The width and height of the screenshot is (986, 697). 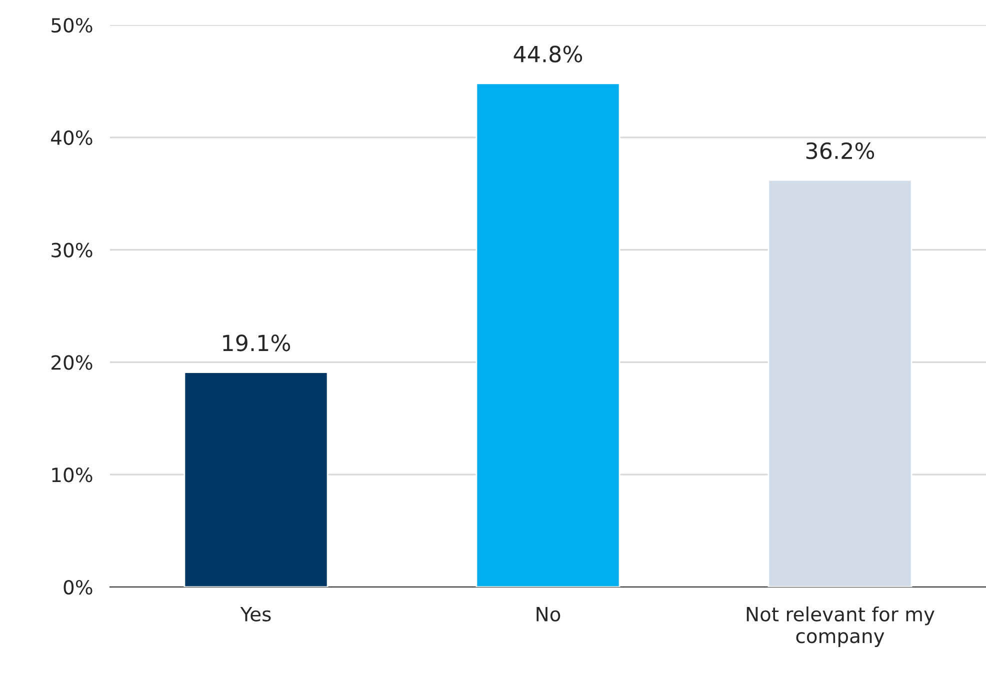 I want to click on data-label: 19.1%, so click(x=256, y=343).